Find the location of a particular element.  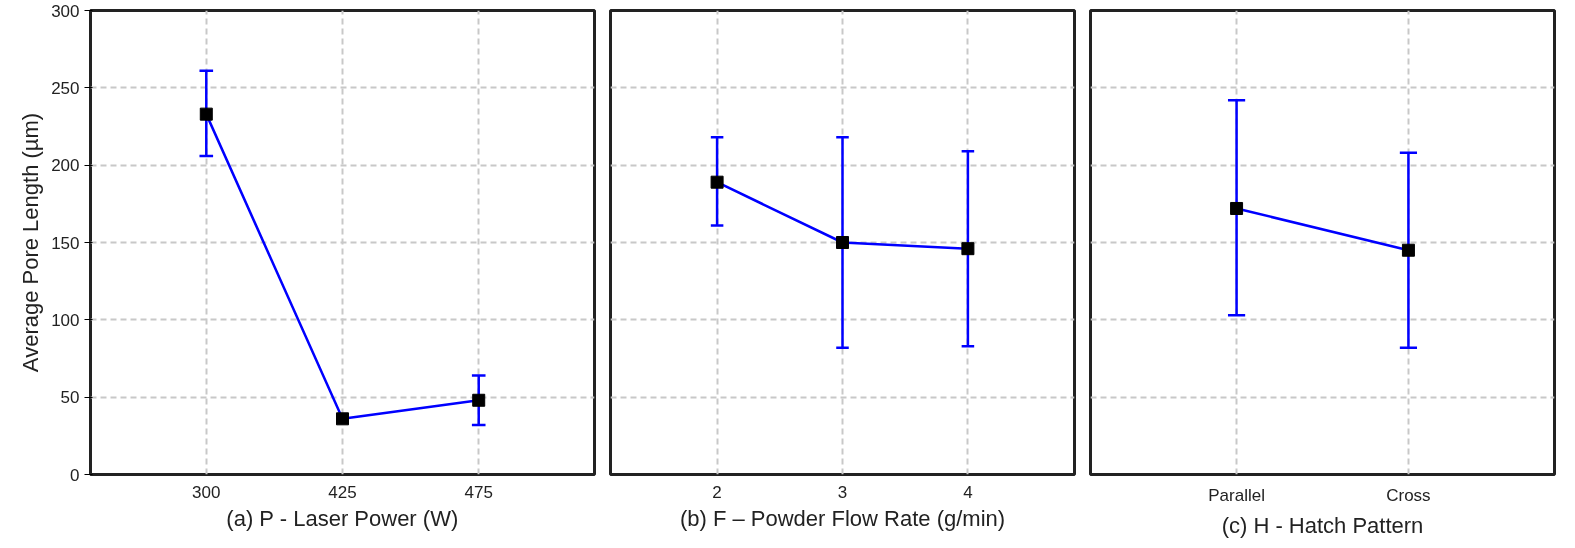

x-tick-label: 425 is located at coordinates (342, 492).